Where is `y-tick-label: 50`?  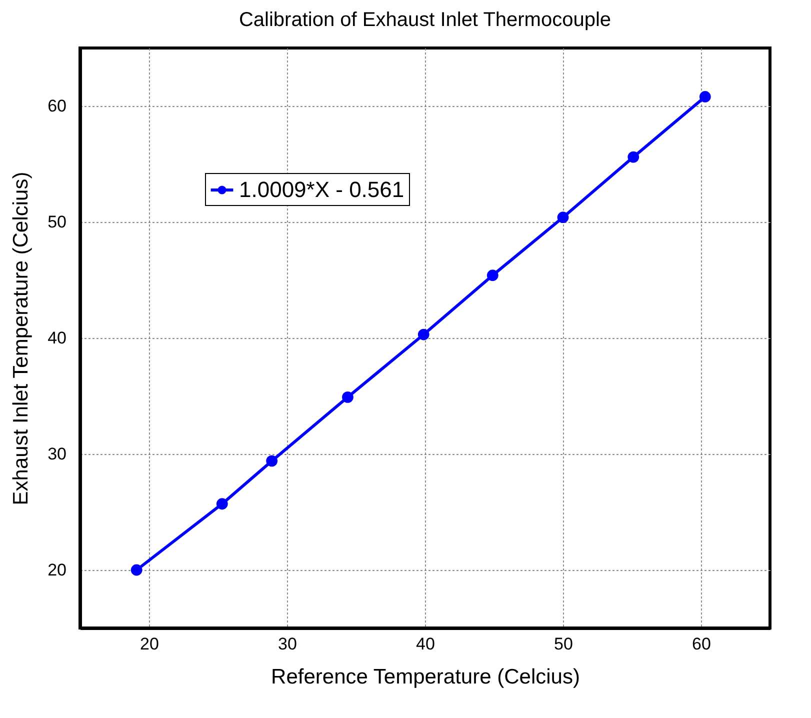
y-tick-label: 50 is located at coordinates (57, 222).